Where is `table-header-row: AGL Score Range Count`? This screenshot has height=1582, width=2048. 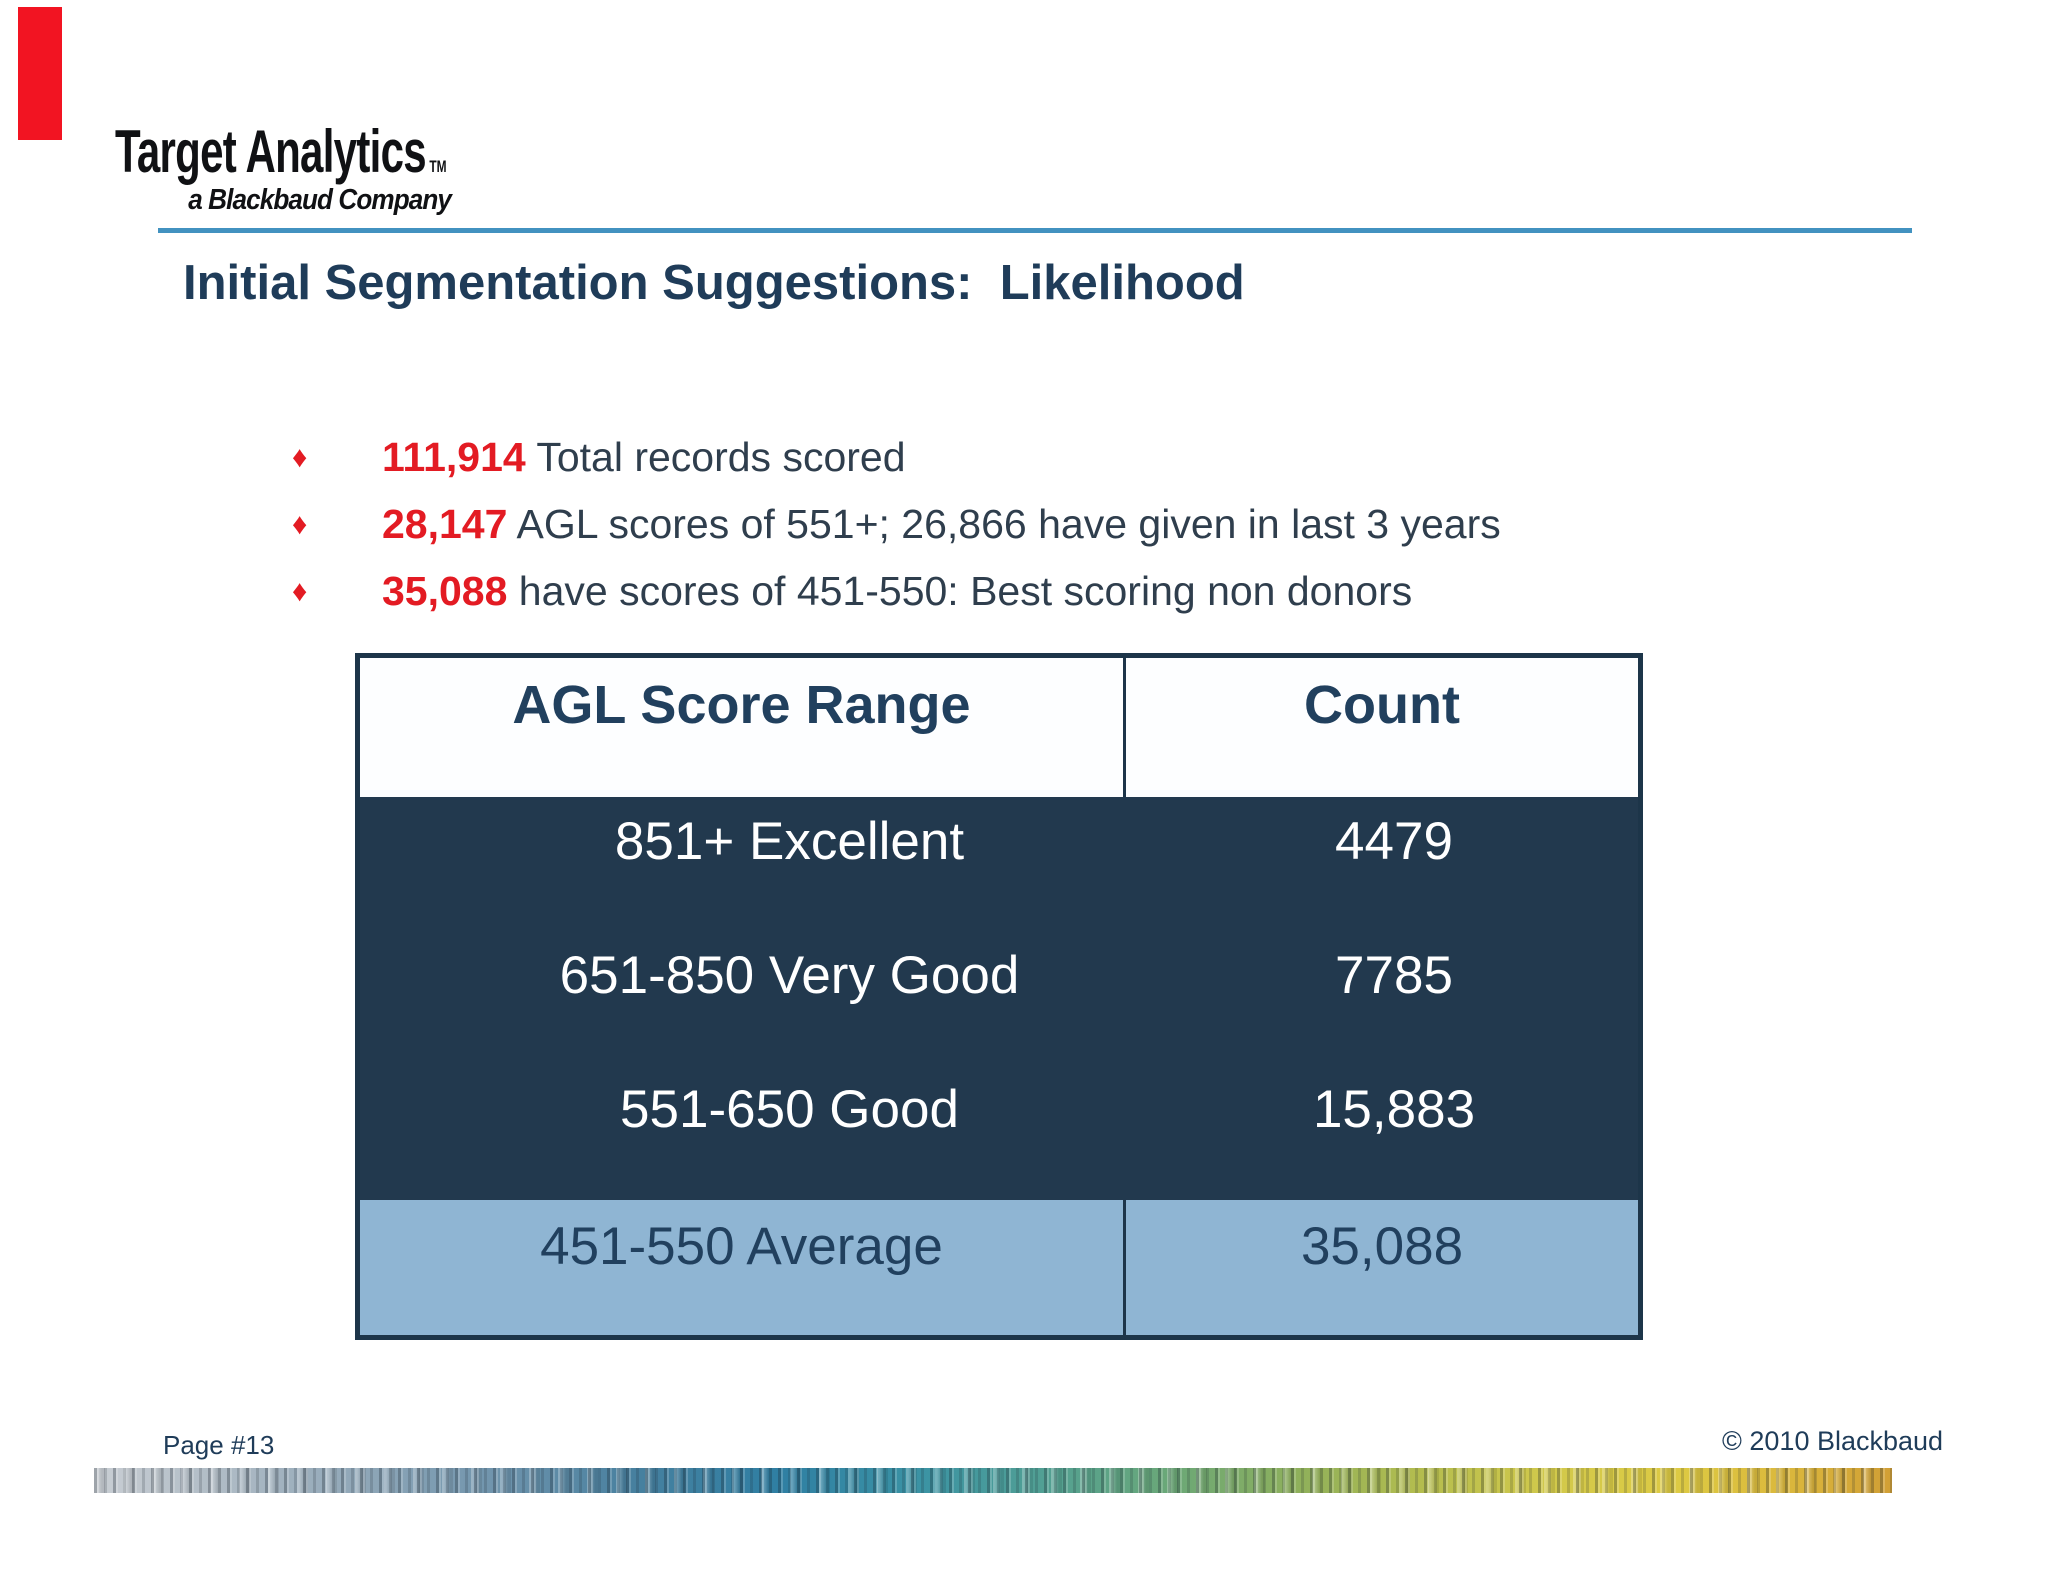 table-header-row: AGL Score Range Count is located at coordinates (999, 727).